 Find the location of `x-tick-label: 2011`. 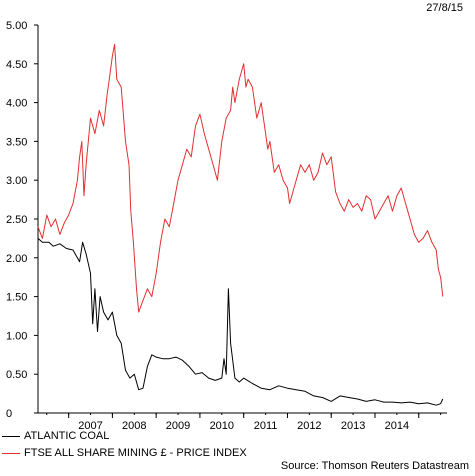

x-tick-label: 2011 is located at coordinates (266, 426).